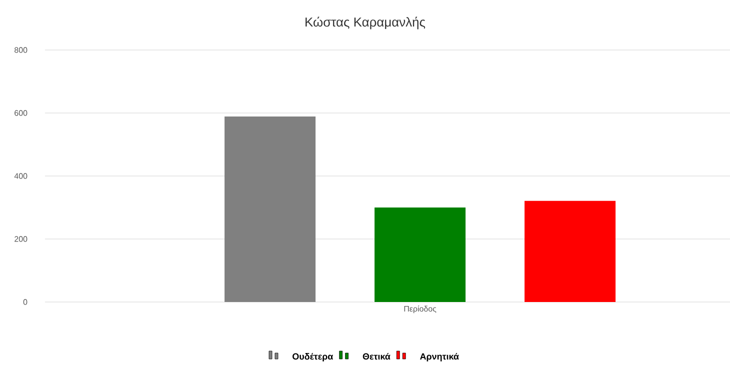 This screenshot has width=730, height=383. What do you see at coordinates (439, 357) in the screenshot?
I see `legend-label: Αρνητικά` at bounding box center [439, 357].